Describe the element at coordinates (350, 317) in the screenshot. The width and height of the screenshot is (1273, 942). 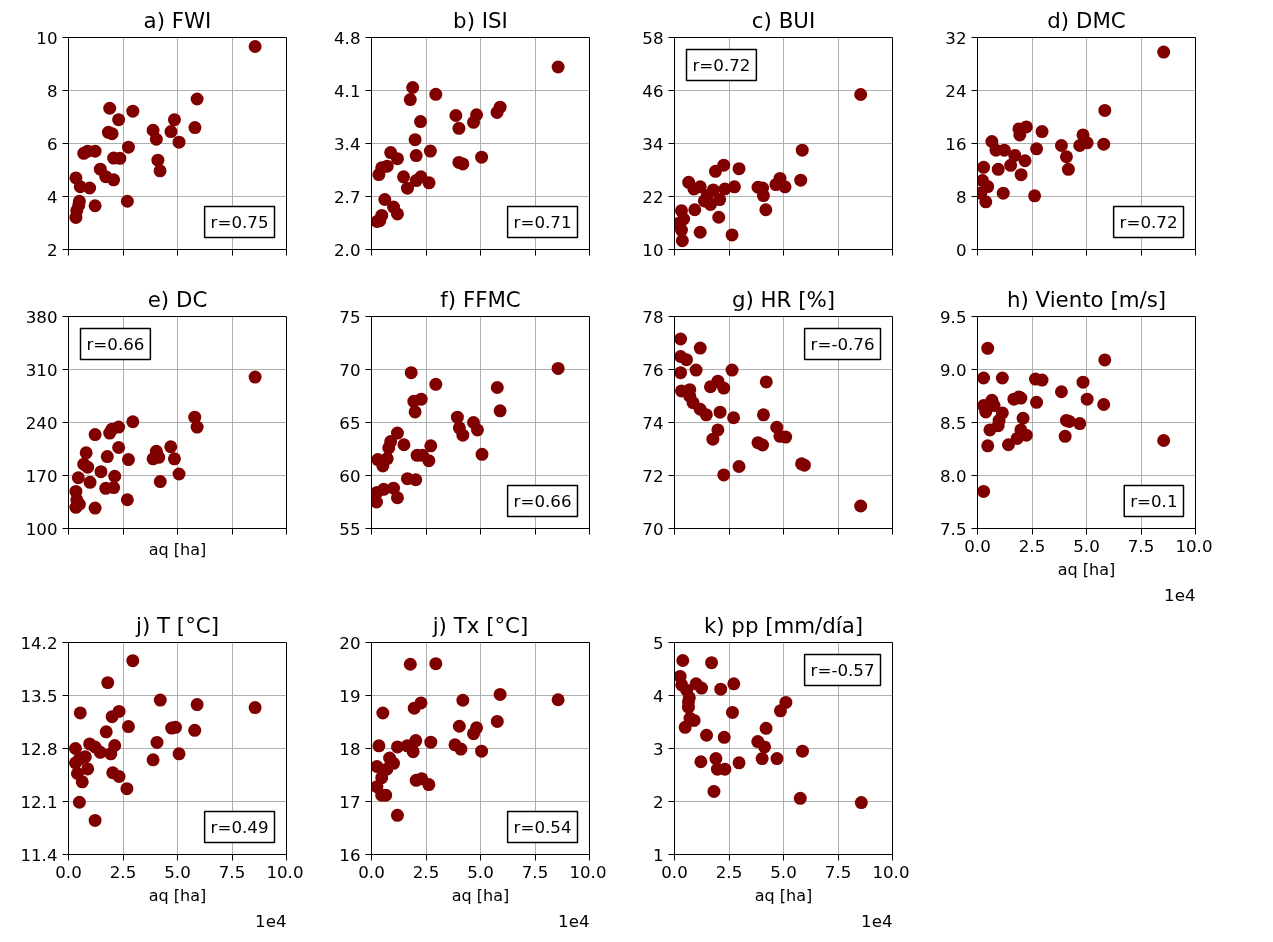
I see `y-tick-label: 75` at that location.